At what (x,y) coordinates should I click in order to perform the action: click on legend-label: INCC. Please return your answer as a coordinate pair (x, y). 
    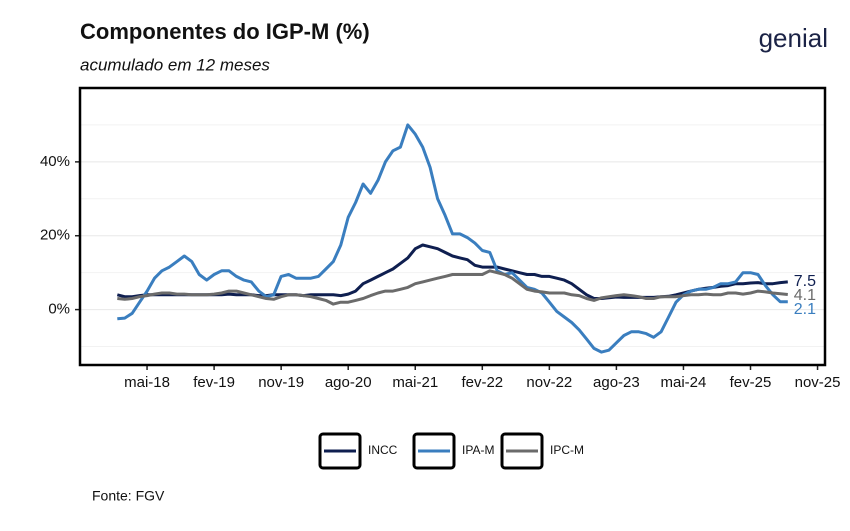
    Looking at the image, I should click on (383, 450).